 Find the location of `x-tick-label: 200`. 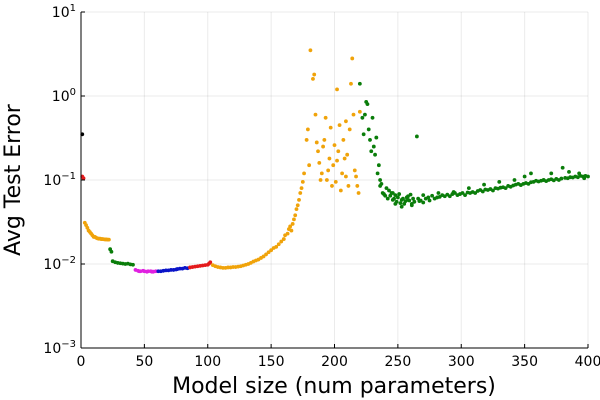

x-tick-label: 200 is located at coordinates (334, 362).